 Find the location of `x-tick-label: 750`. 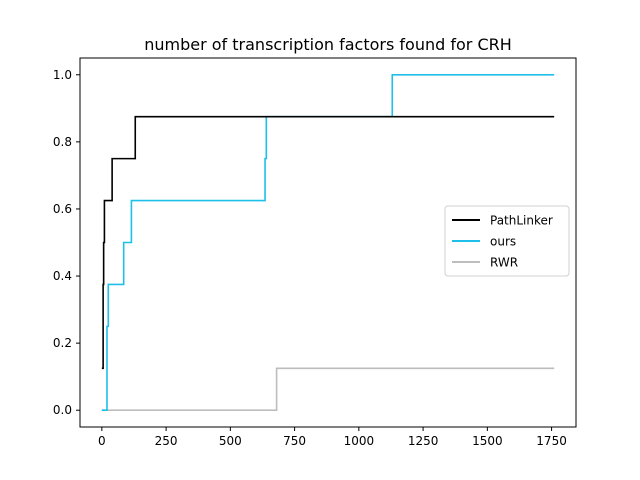

x-tick-label: 750 is located at coordinates (294, 441).